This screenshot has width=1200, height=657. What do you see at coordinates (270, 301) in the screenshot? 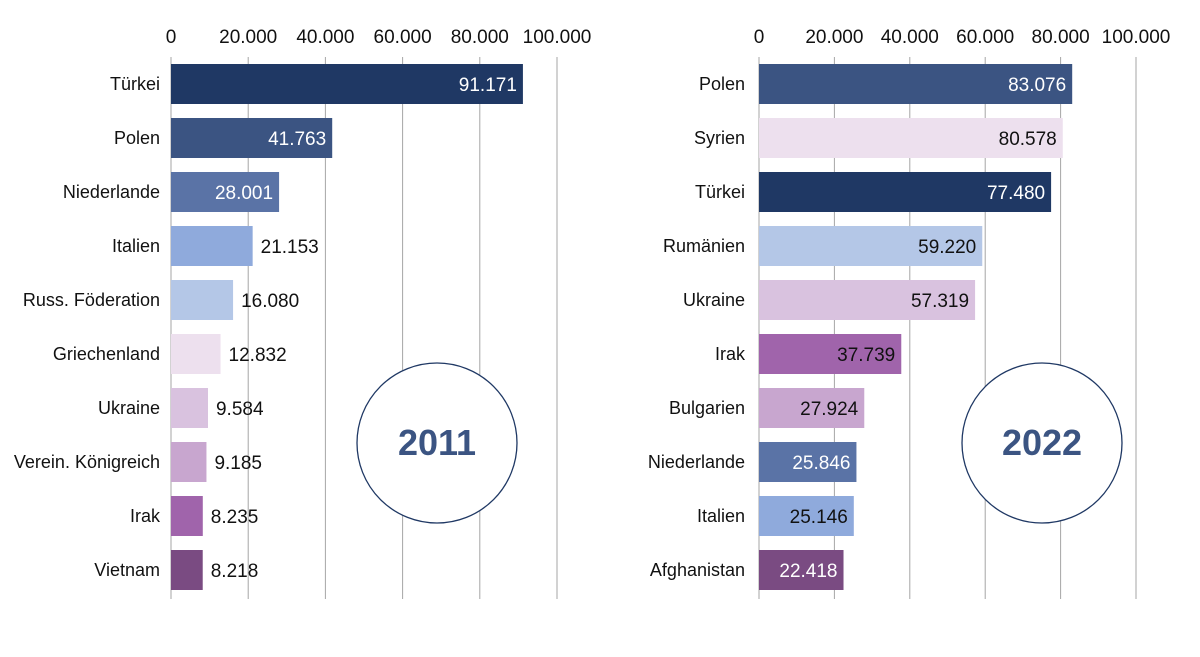
I see `value-label: 16.080` at bounding box center [270, 301].